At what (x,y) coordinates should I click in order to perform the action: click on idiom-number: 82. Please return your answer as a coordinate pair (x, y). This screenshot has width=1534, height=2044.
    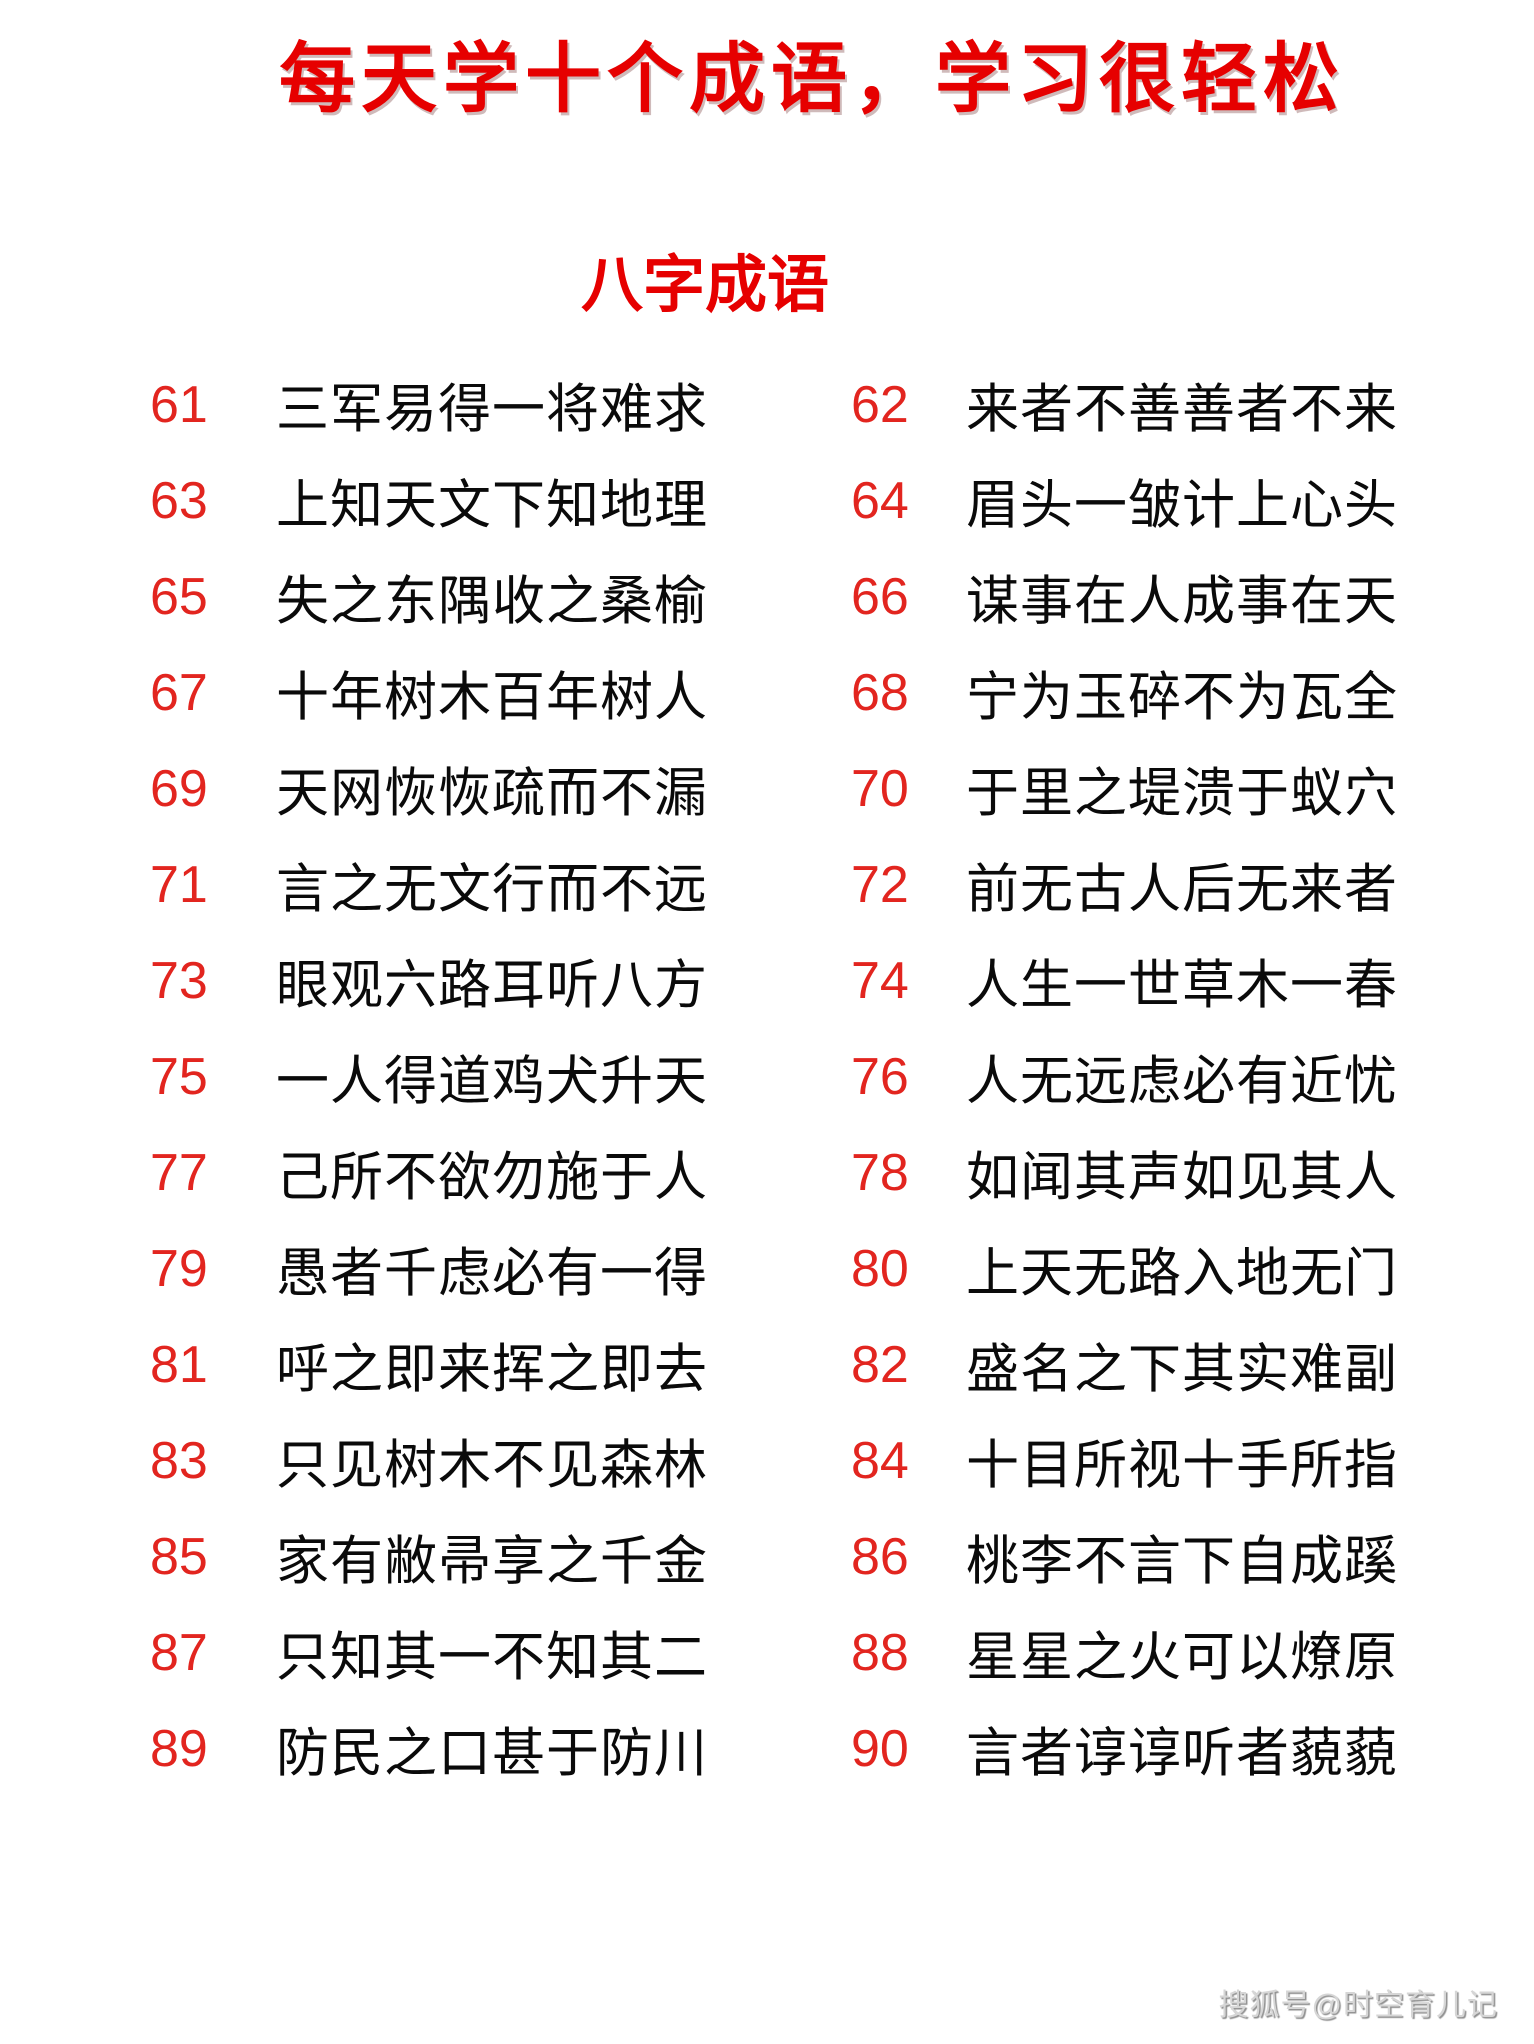
    Looking at the image, I should click on (880, 1365).